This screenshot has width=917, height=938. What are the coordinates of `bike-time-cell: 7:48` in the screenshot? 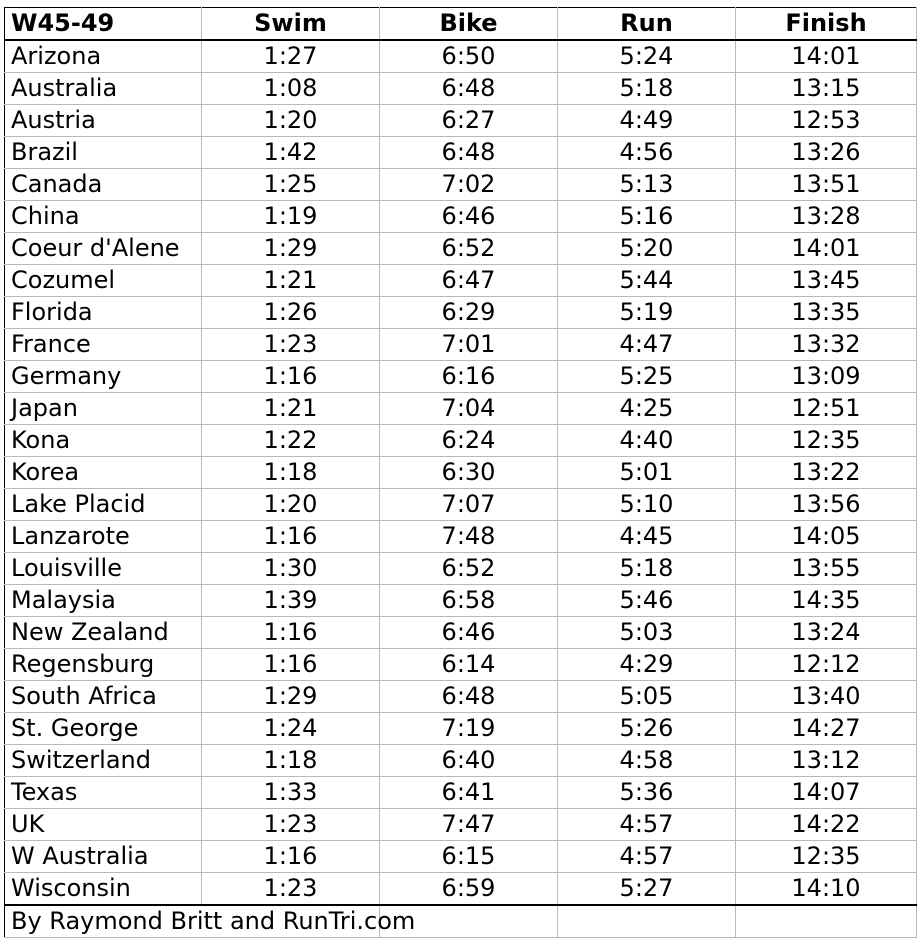 It's located at (468, 536).